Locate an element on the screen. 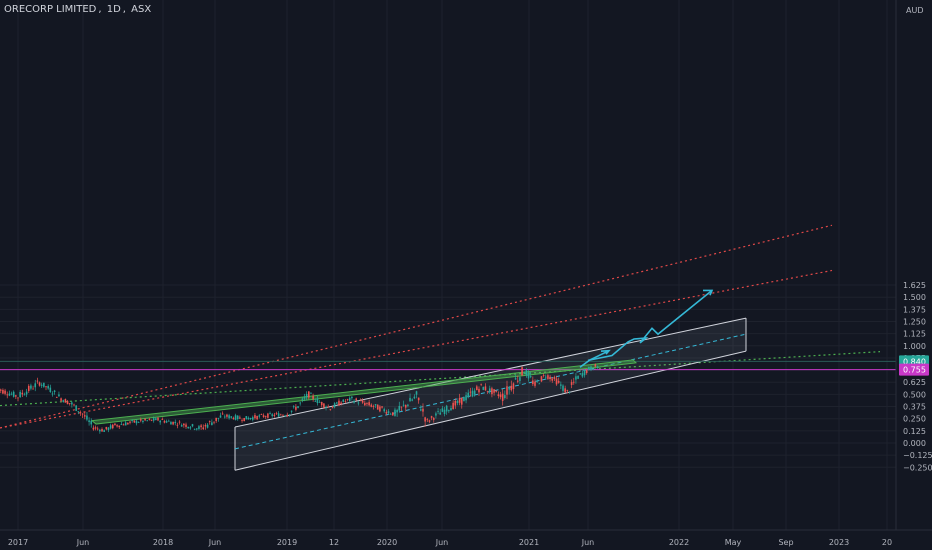 The width and height of the screenshot is (932, 550). price-tick-label: 1.250 is located at coordinates (914, 321).